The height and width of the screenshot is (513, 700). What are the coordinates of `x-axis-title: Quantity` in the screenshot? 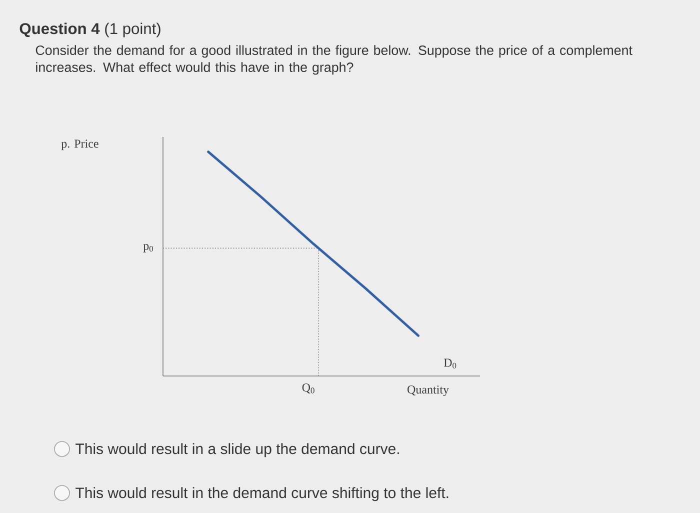 It's located at (428, 391).